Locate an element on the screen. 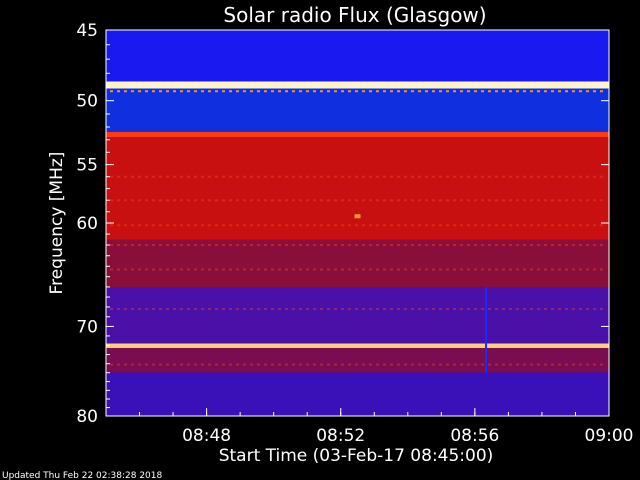 This screenshot has width=640, height=480. y-tick-label: 55 is located at coordinates (87, 166).